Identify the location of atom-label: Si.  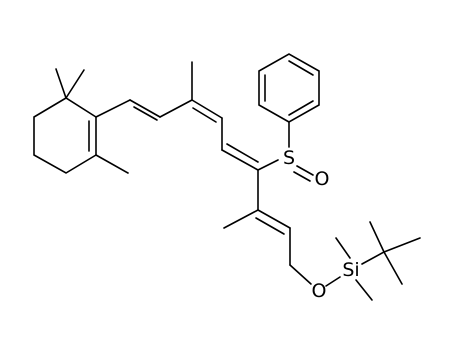
(350, 270).